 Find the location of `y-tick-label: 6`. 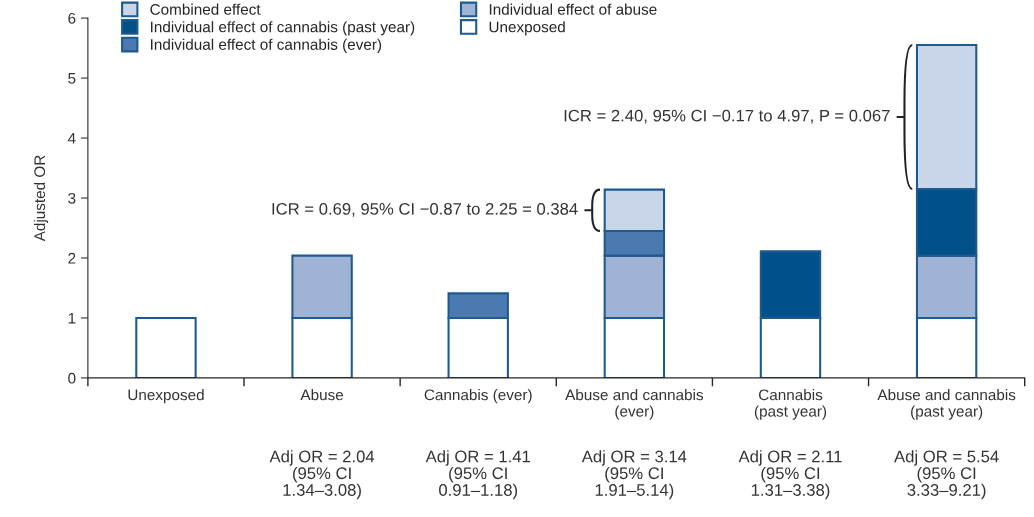

y-tick-label: 6 is located at coordinates (72, 18).